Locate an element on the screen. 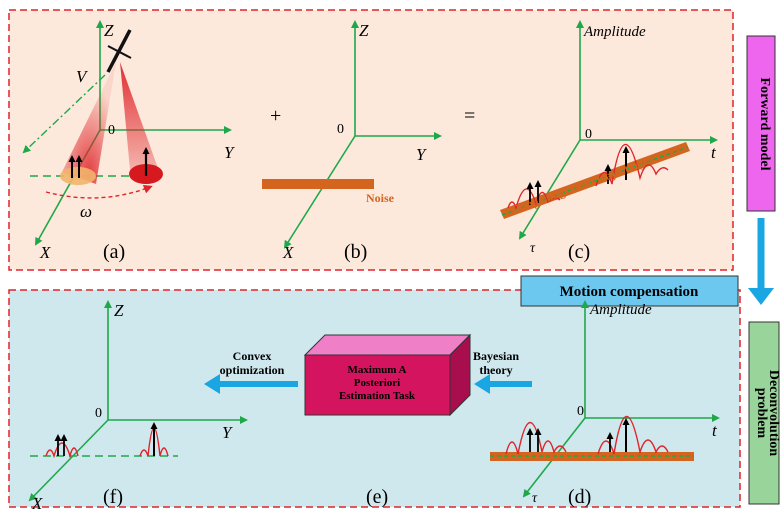 The image size is (783, 515). panel-f-y-label: Y is located at coordinates (227, 432).